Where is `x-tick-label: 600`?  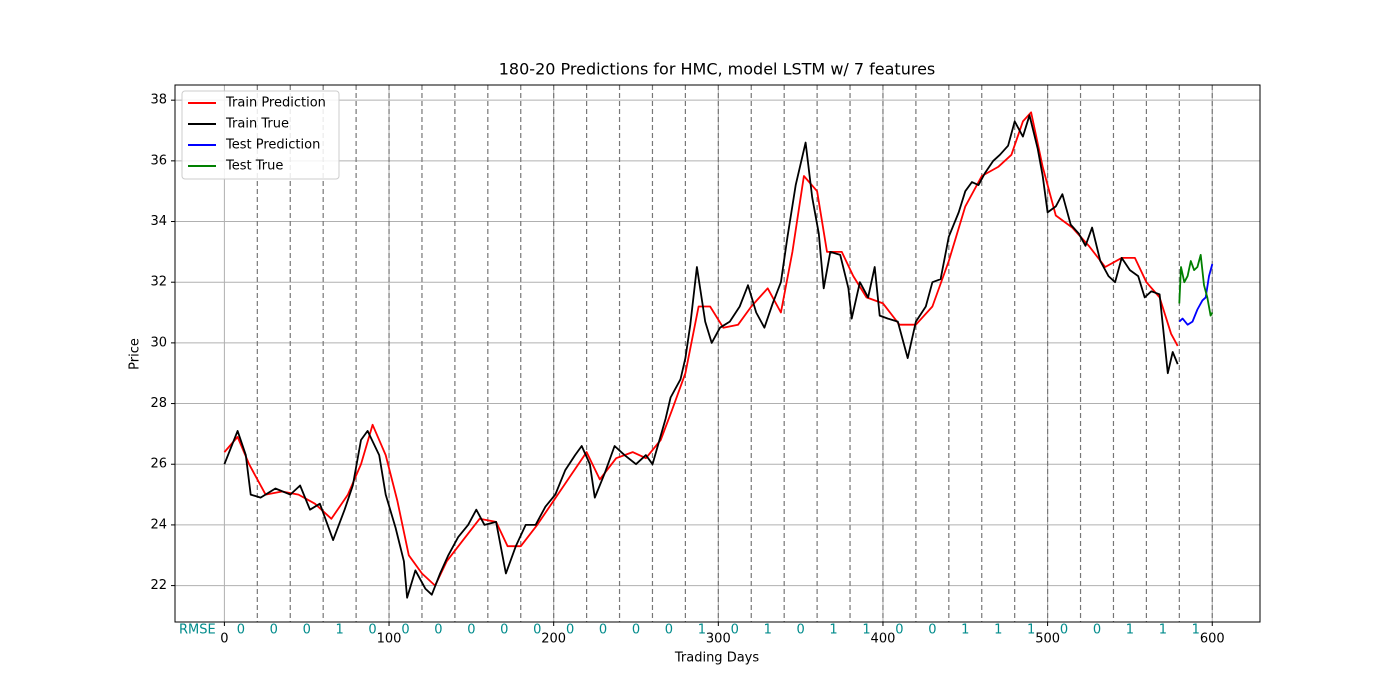
x-tick-label: 600 is located at coordinates (1212, 639).